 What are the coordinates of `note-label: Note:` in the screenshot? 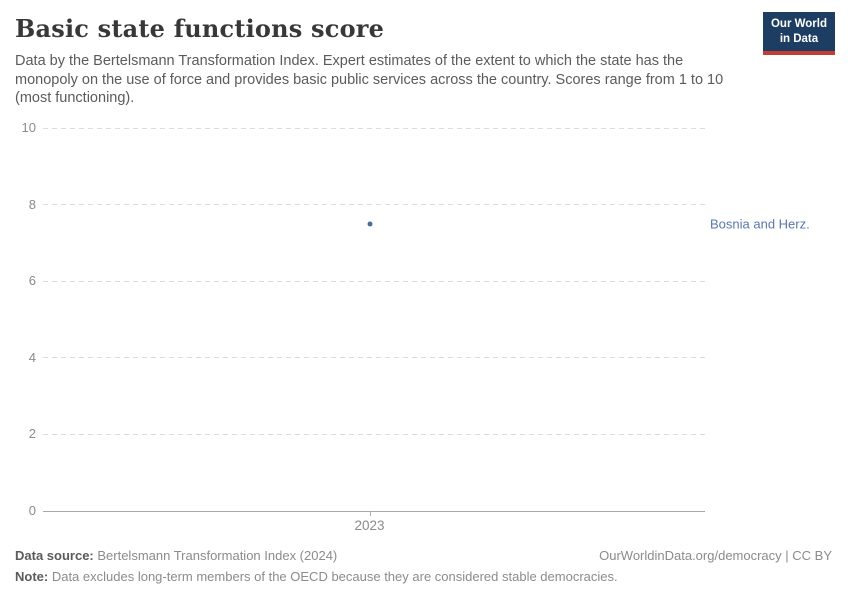 It's located at (32, 576).